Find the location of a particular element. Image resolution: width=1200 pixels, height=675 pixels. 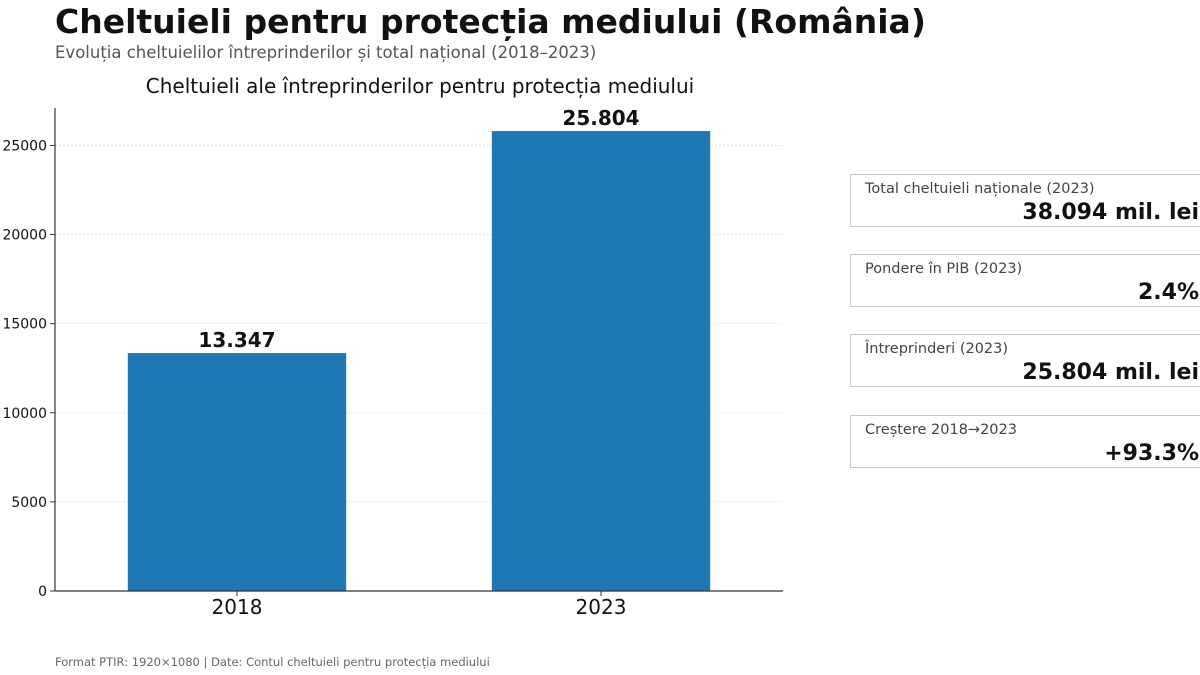

kpi-label: Total cheltuieli naționale (2023) is located at coordinates (980, 189).